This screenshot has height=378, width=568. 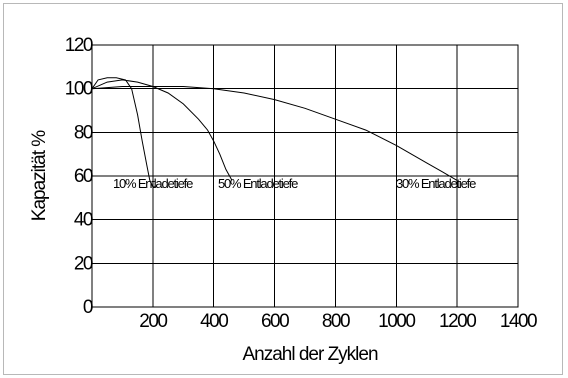 I want to click on x-tick-label: 200, so click(x=153, y=321).